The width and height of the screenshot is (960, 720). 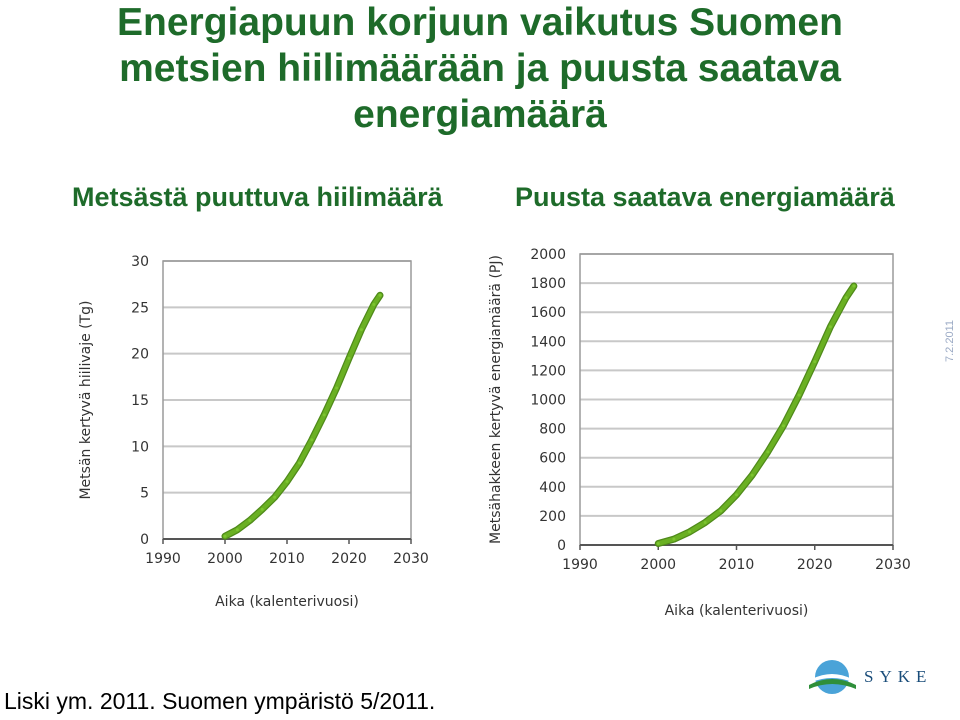 What do you see at coordinates (548, 255) in the screenshot?
I see `y-tick-label: 2000` at bounding box center [548, 255].